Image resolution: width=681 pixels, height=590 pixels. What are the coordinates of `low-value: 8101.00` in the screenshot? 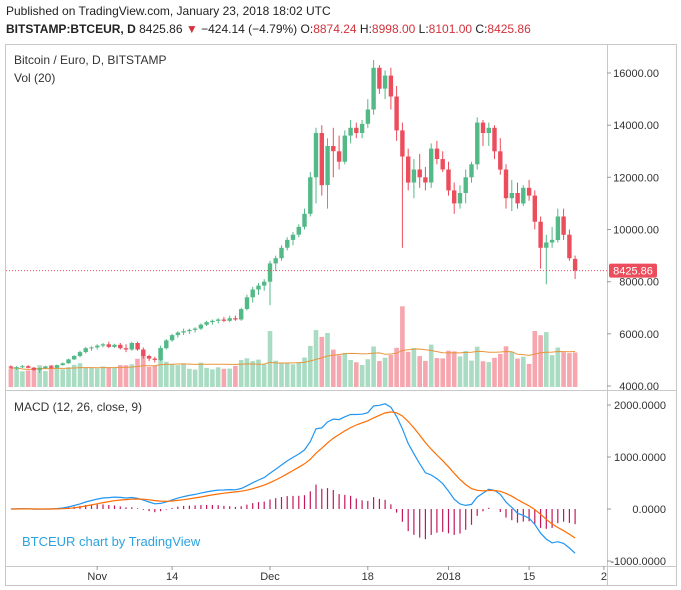 It's located at (450, 29).